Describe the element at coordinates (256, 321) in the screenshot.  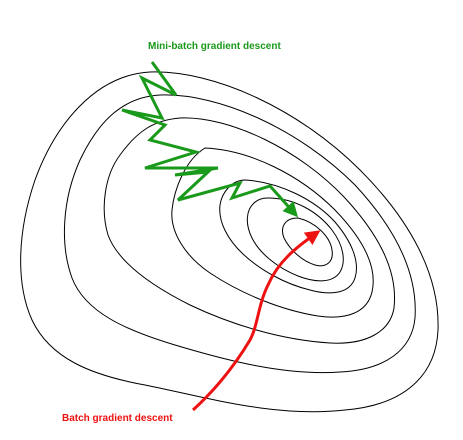
I see `batch-path` at that location.